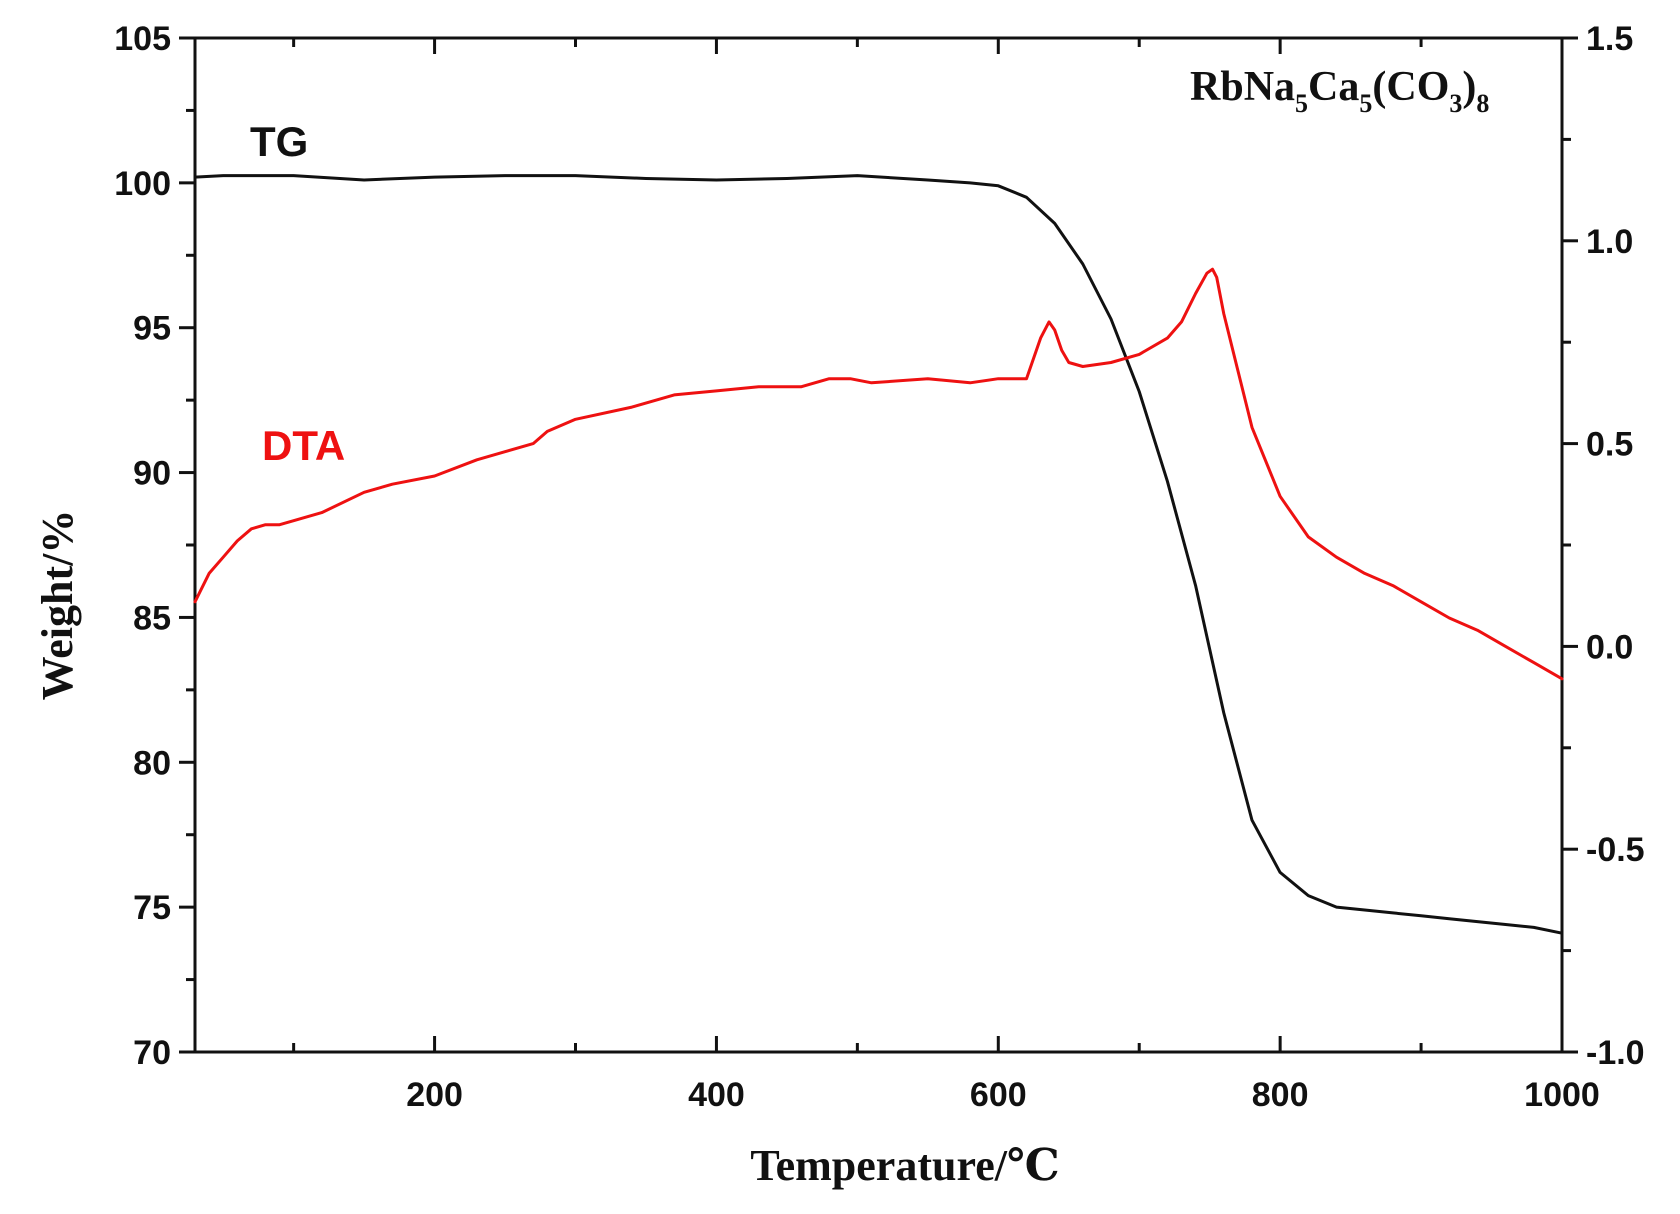 This screenshot has width=1680, height=1214. Describe the element at coordinates (142, 184) in the screenshot. I see `y-left-tick-label: 100` at that location.